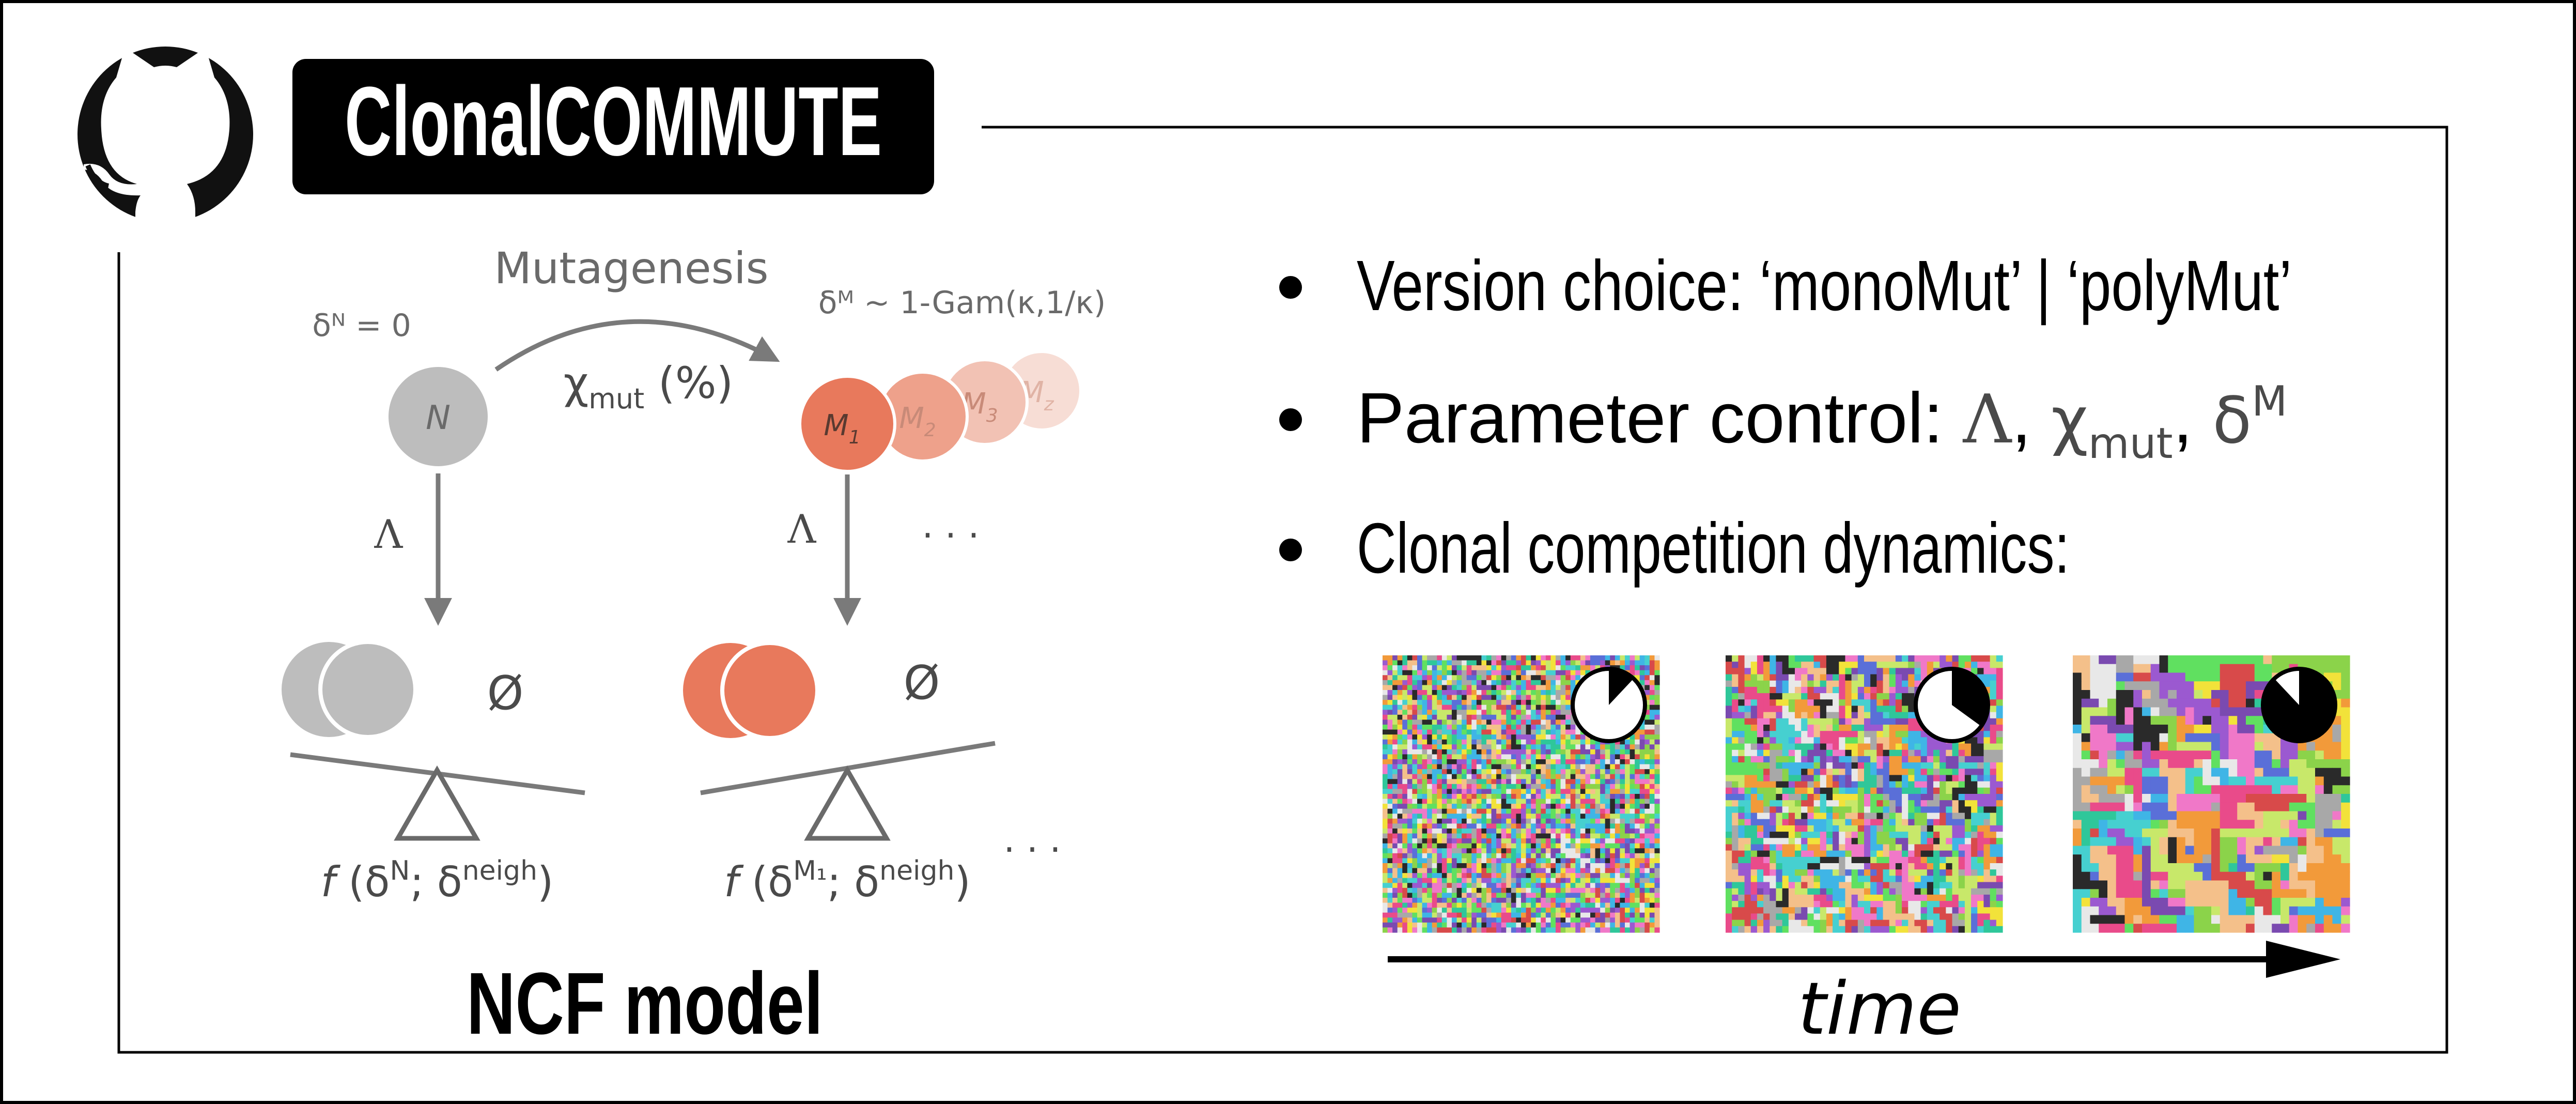 The image size is (2576, 1104). What do you see at coordinates (1822, 422) in the screenshot?
I see `bullet-parameter-control: Parameter control: Λ, χmut, δM` at bounding box center [1822, 422].